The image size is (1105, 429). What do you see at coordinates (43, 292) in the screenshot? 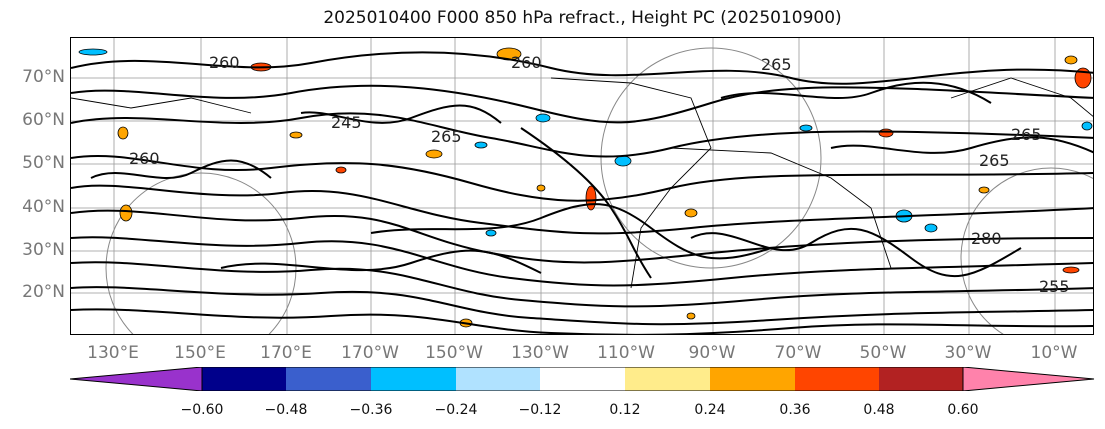
I see `lat-label-20n: 20°N` at bounding box center [43, 292].